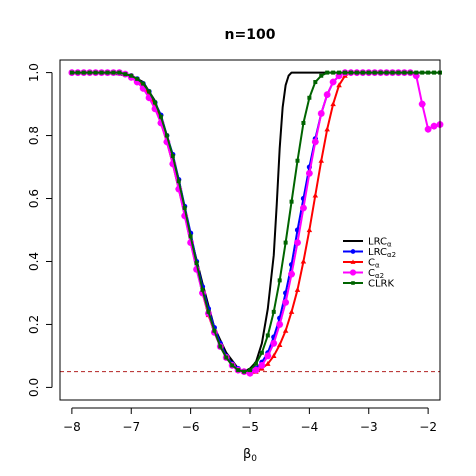 The image size is (476, 476). I want to click on x-tick-label: −5, so click(250, 427).